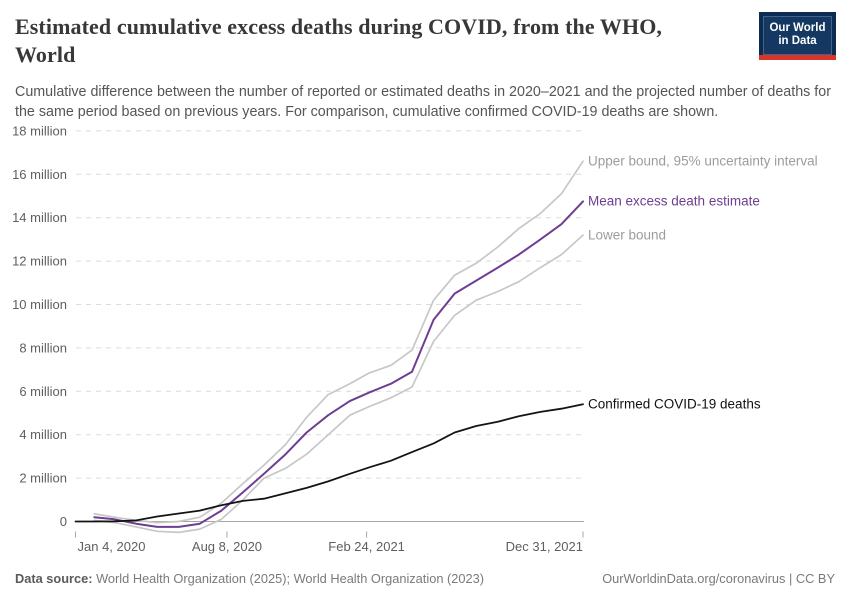  I want to click on x-tick-label-3: Dec 31, 2021, so click(544, 546).